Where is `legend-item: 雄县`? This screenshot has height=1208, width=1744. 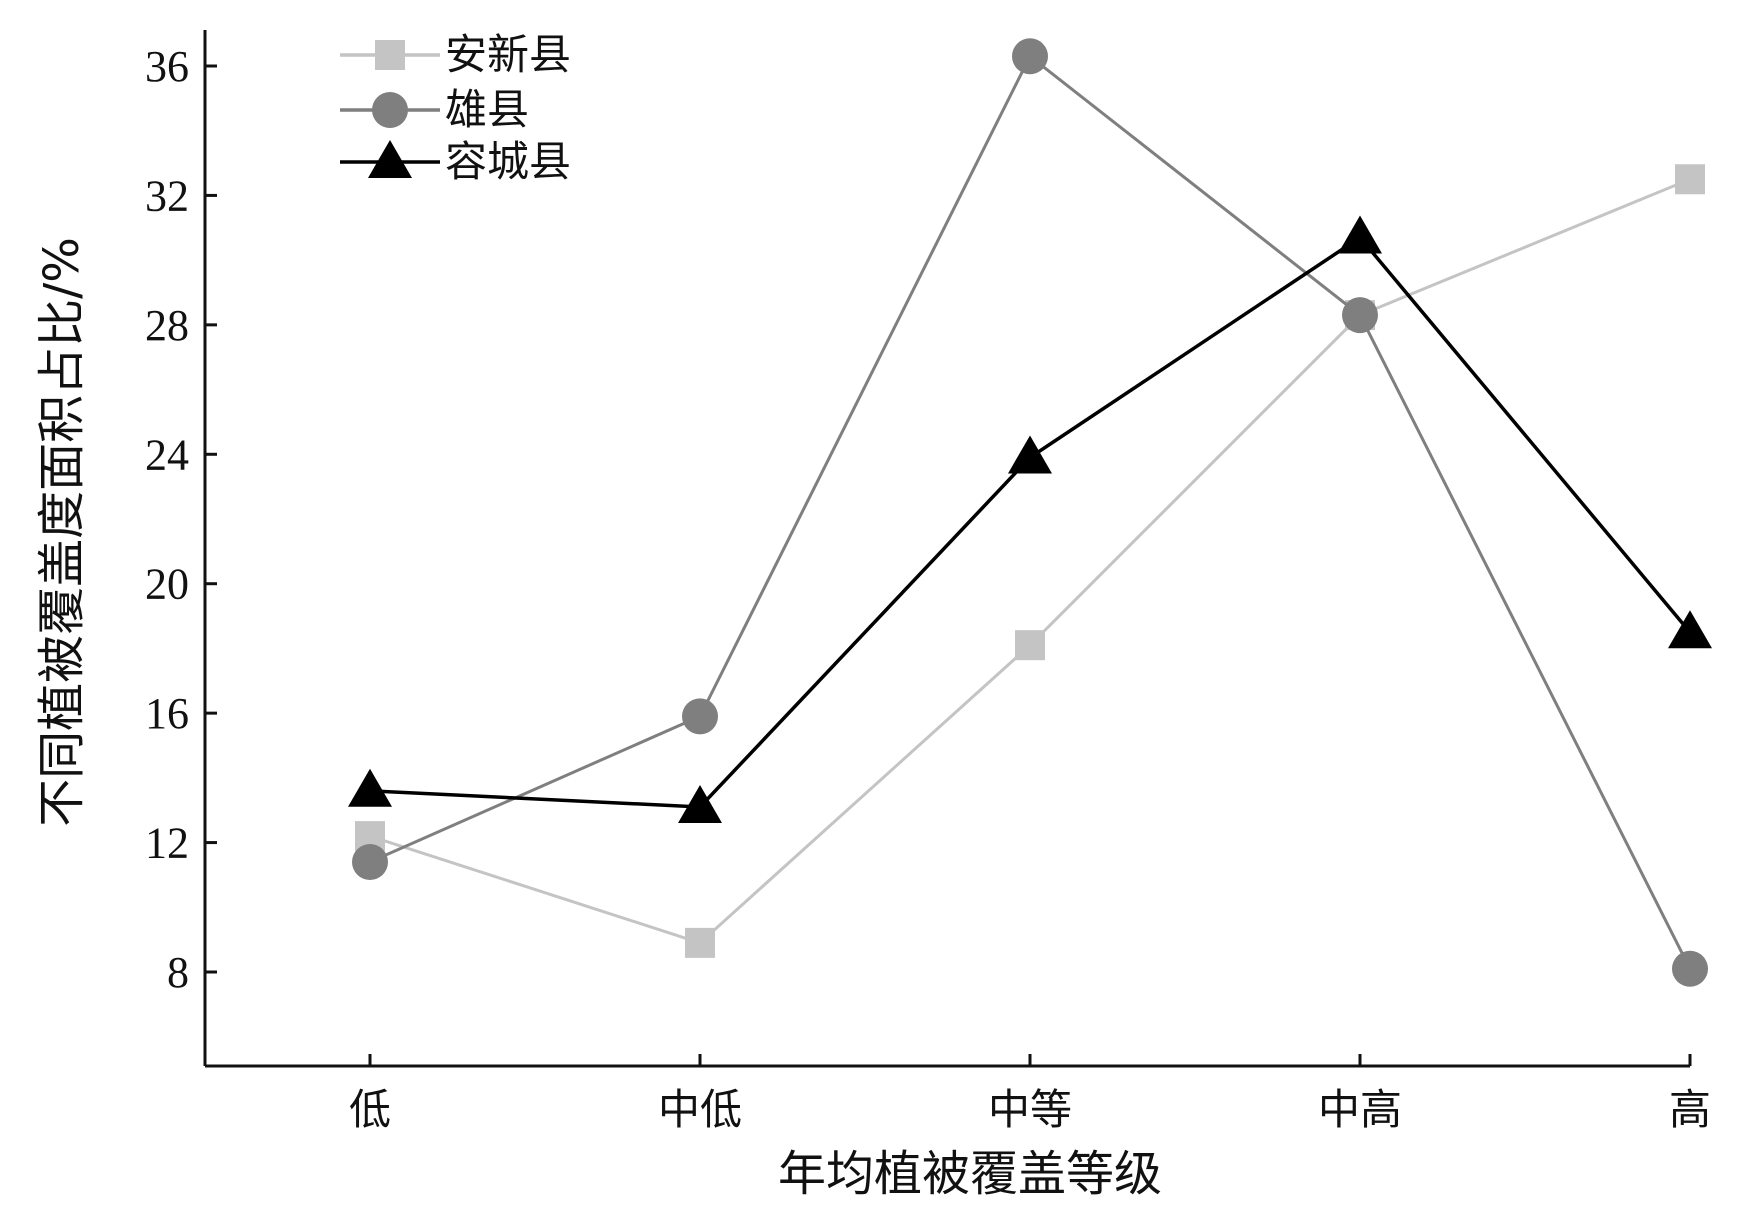 legend-item: 雄县 is located at coordinates (434, 109).